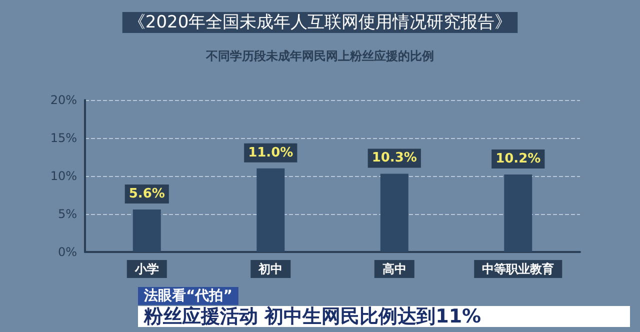 This screenshot has width=640, height=332. Describe the element at coordinates (270, 269) in the screenshot. I see `x-tick-label: 初中` at that location.